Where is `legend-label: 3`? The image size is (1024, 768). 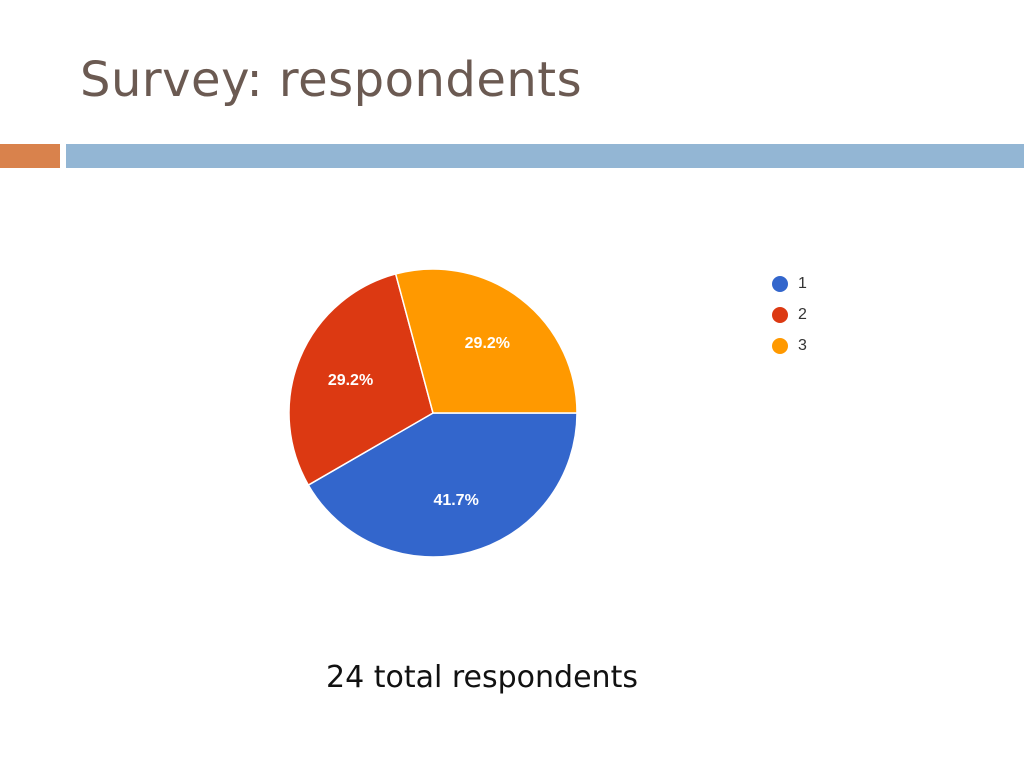
legend-label: 3 is located at coordinates (802, 345).